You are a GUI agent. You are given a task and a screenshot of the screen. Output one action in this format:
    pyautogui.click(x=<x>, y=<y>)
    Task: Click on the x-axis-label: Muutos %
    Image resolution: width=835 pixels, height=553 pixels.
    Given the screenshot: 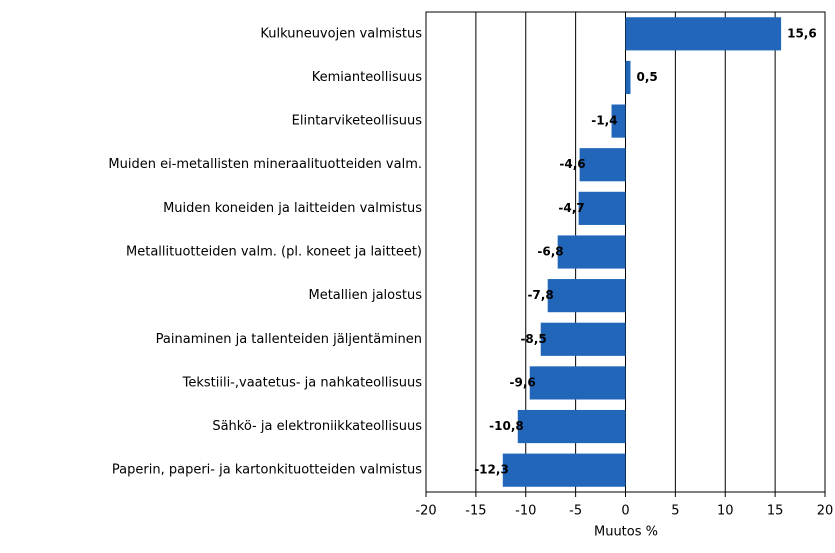 What is the action you would take?
    pyautogui.click(x=626, y=532)
    